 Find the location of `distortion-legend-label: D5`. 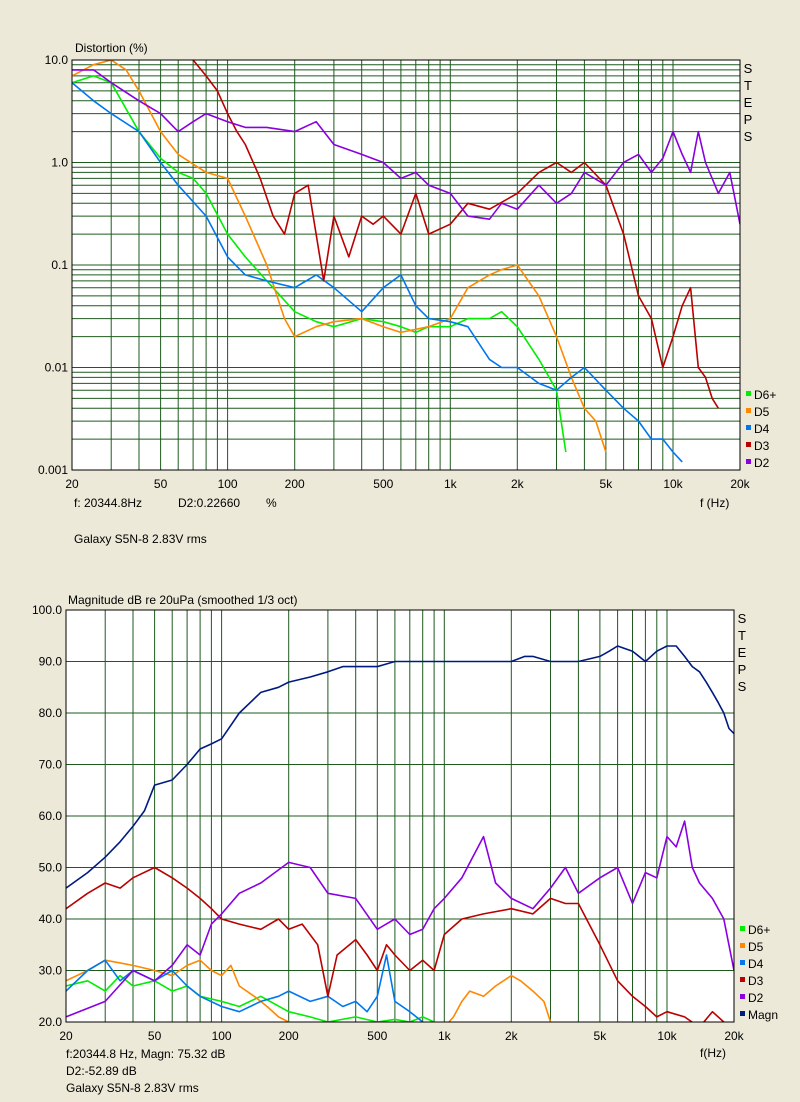

distortion-legend-label: D5 is located at coordinates (762, 412).